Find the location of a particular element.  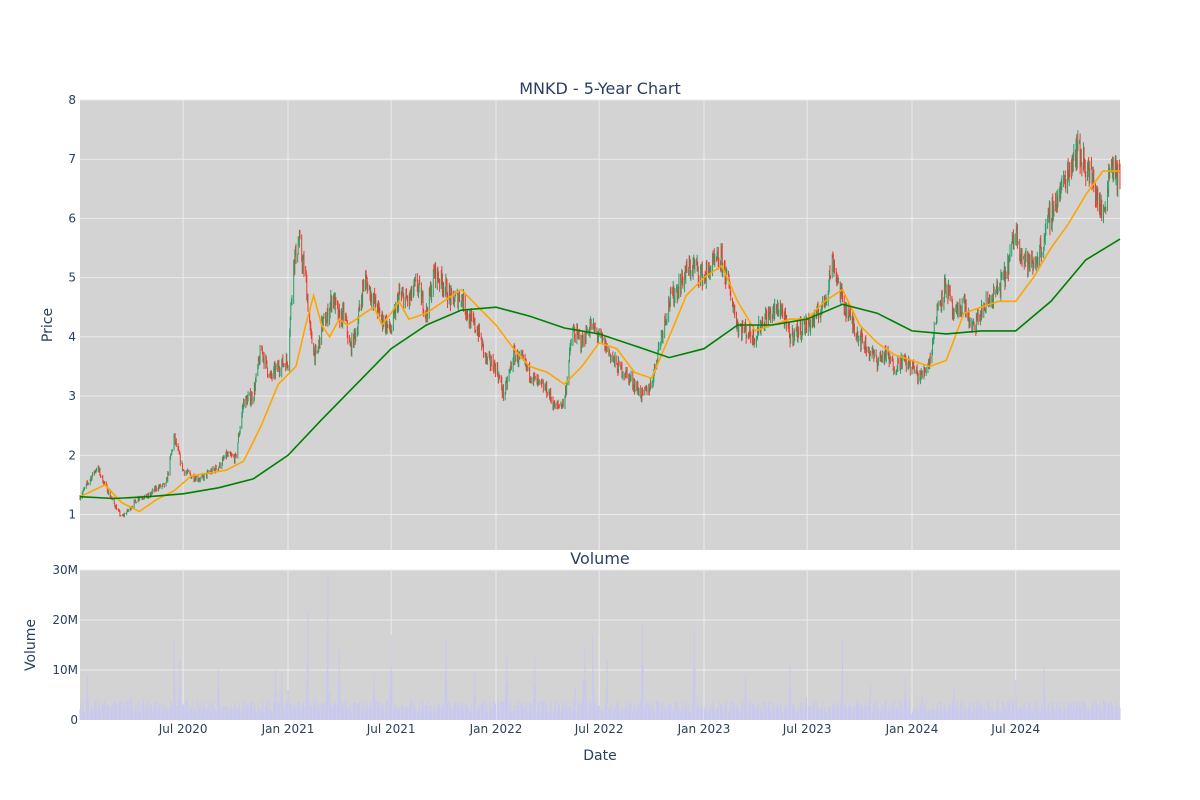

x-tick-label: Jul 2022 is located at coordinates (599, 729).